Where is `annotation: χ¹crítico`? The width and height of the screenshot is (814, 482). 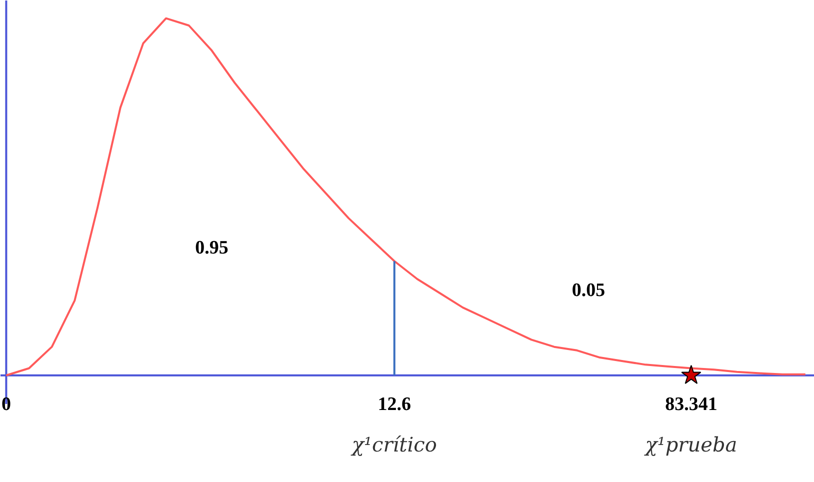
annotation: χ¹crítico is located at coordinates (393, 444).